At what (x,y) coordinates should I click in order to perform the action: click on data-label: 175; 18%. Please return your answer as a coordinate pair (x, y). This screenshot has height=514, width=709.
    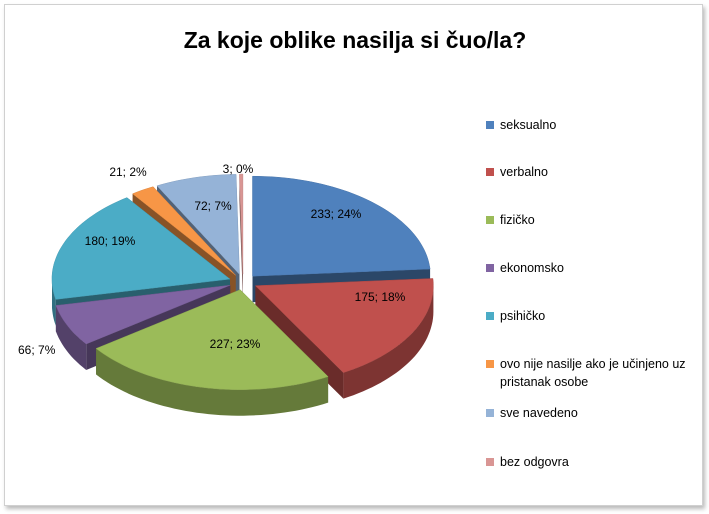
    Looking at the image, I should click on (380, 297).